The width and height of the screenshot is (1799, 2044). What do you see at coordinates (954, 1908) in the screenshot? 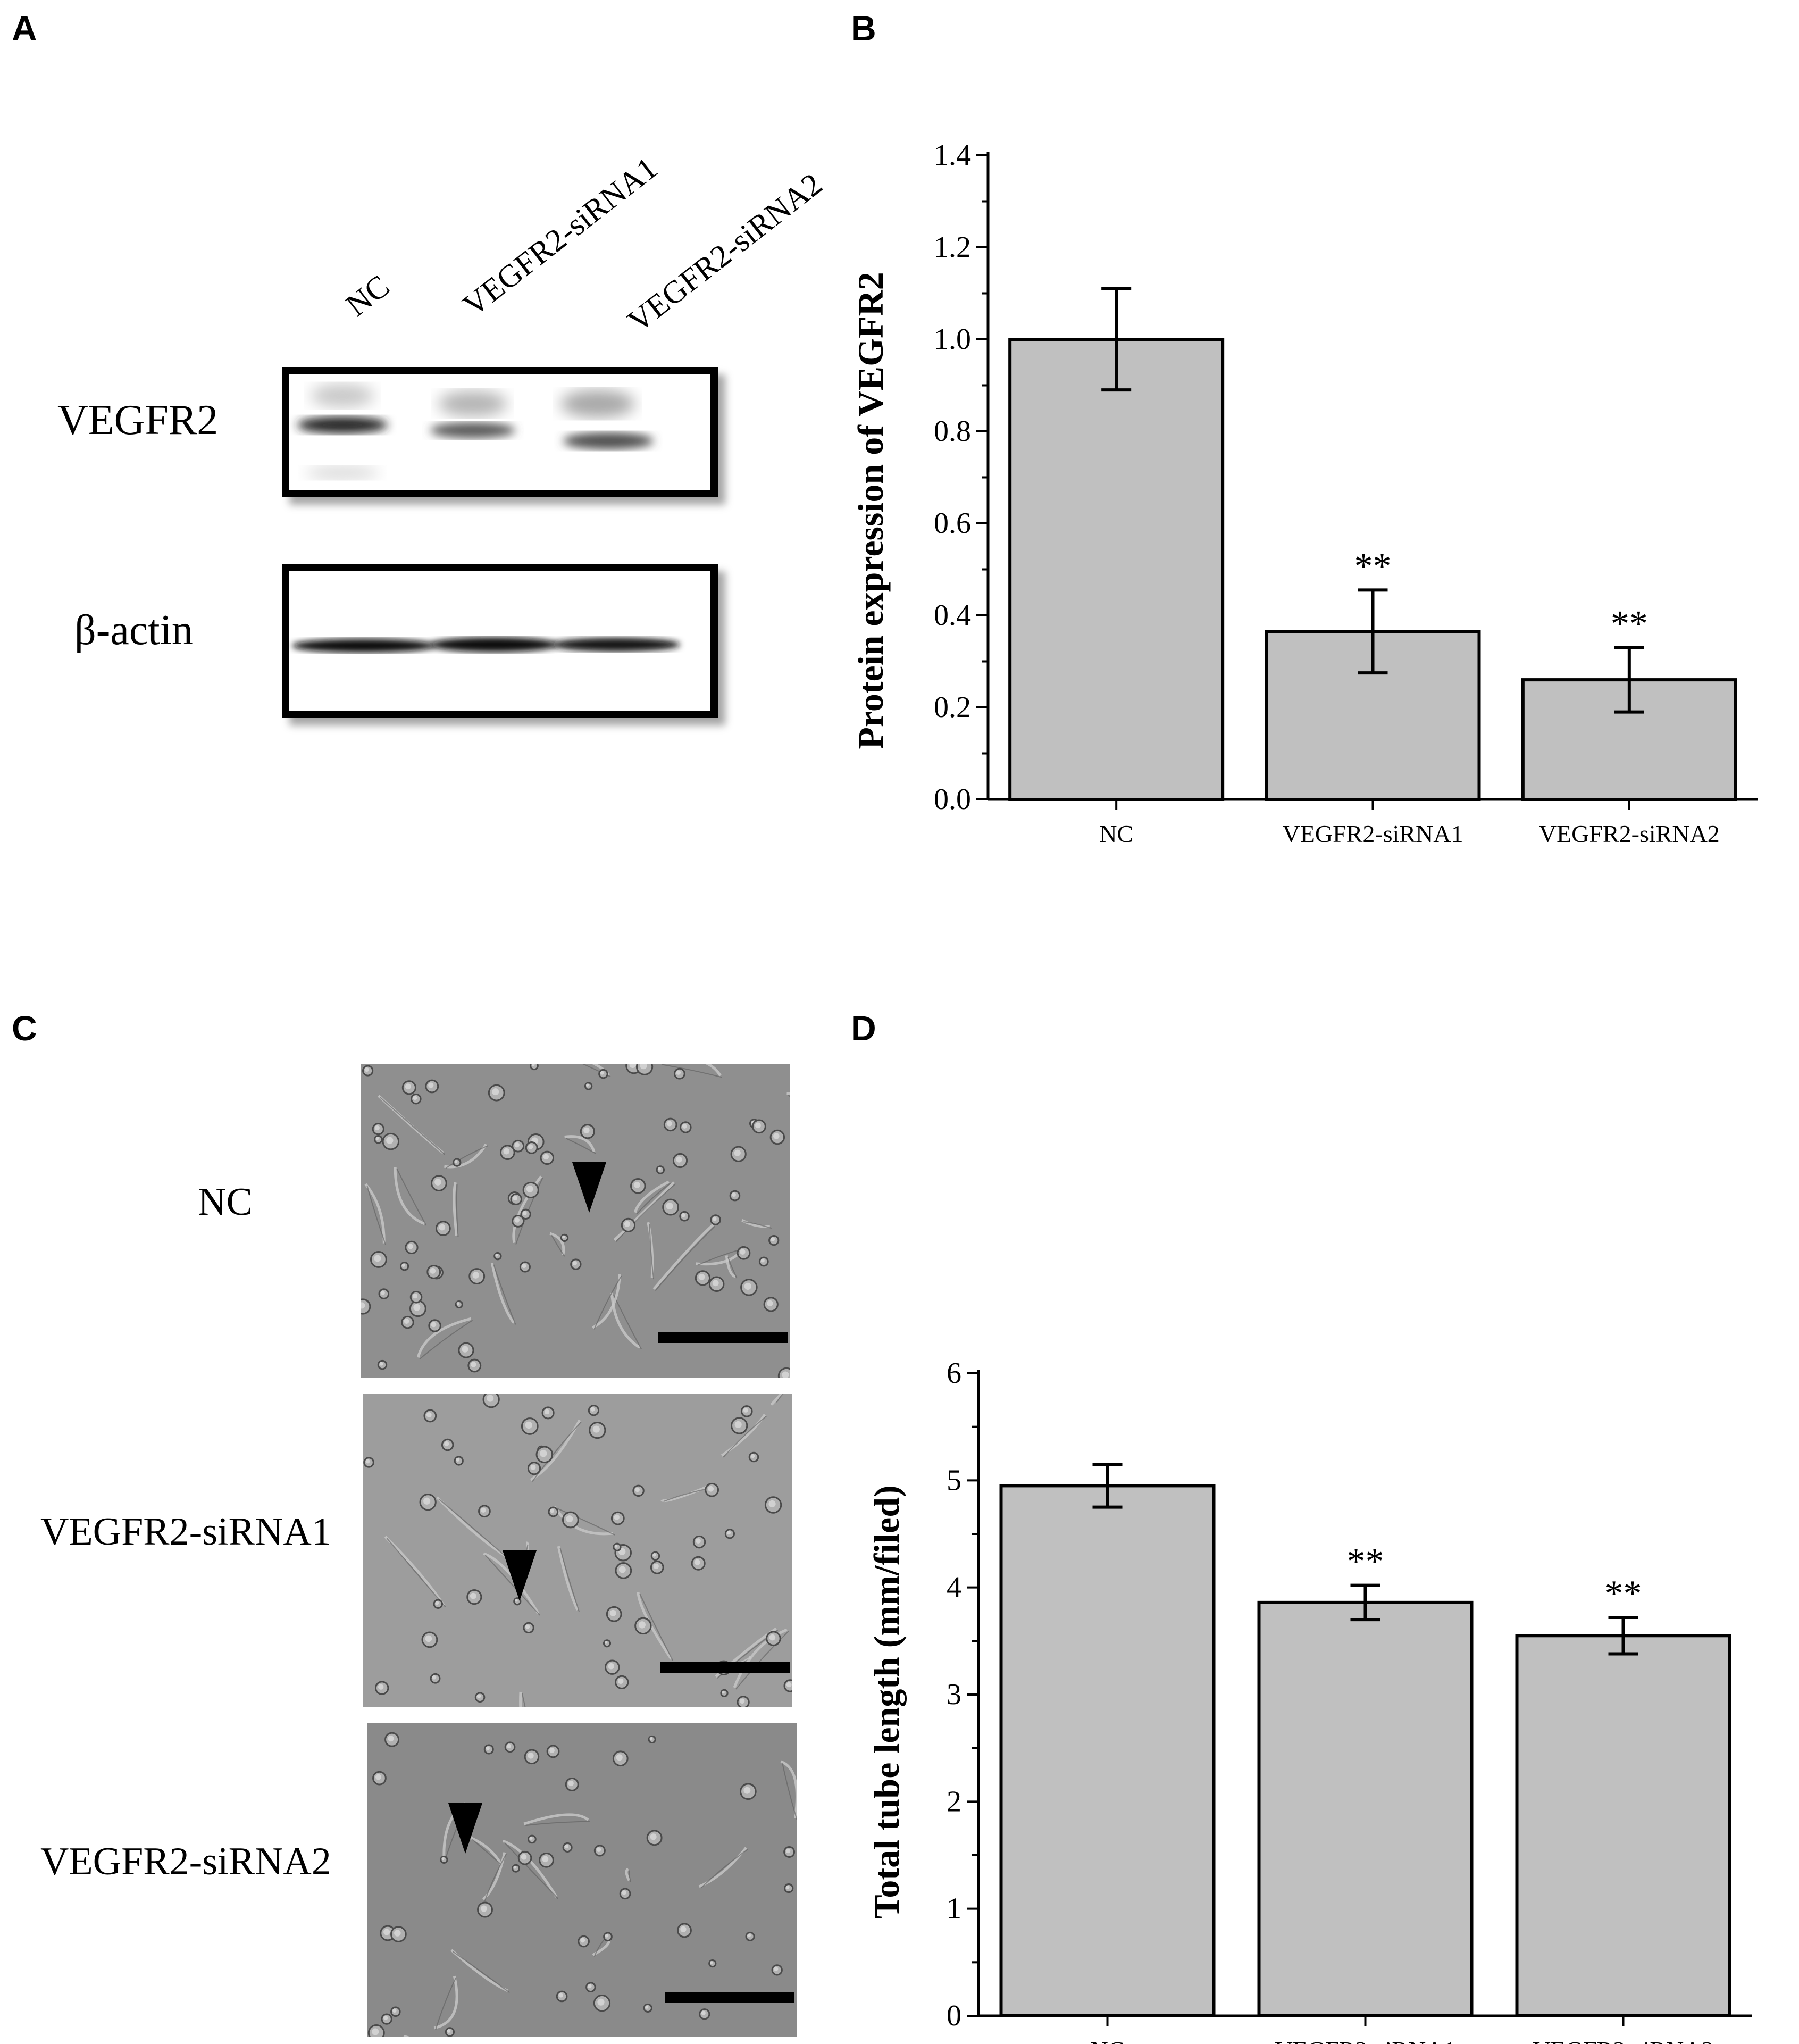
I see `y-tick-label: 1` at bounding box center [954, 1908].